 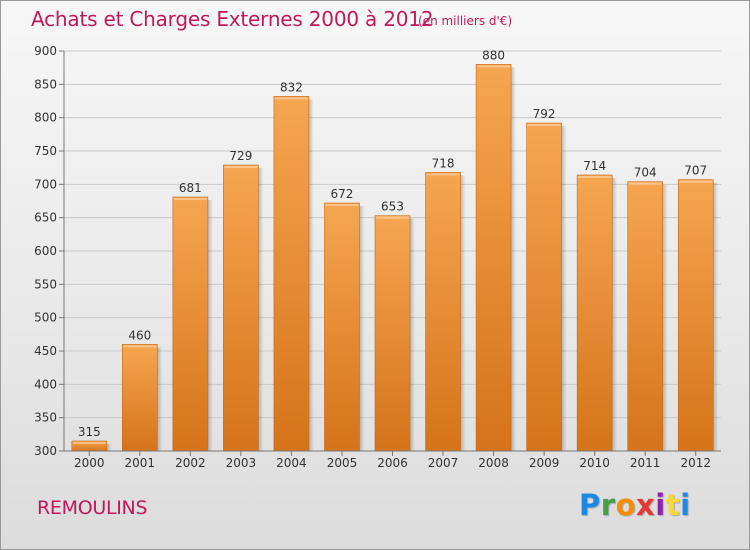 What do you see at coordinates (190, 463) in the screenshot?
I see `x-tick-label: 2002` at bounding box center [190, 463].